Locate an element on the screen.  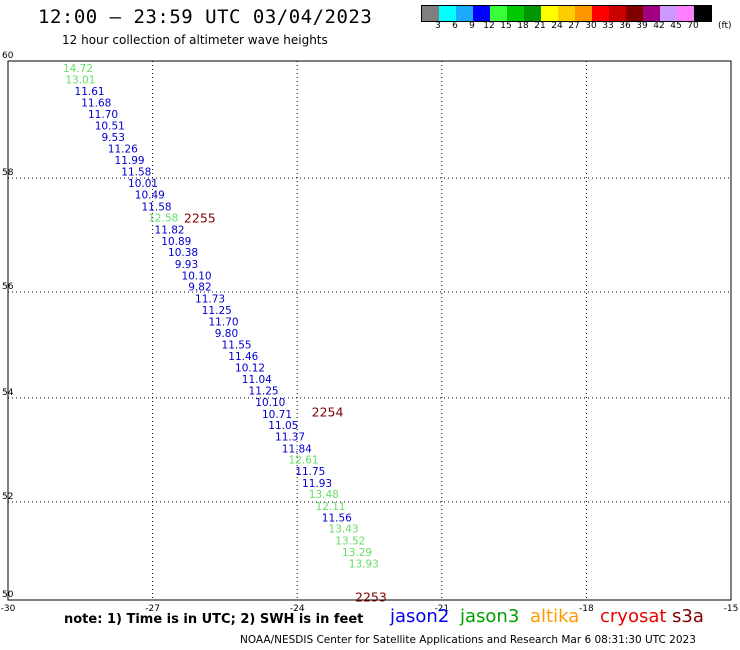
wave-height-point: 13.48 is located at coordinates (324, 495).